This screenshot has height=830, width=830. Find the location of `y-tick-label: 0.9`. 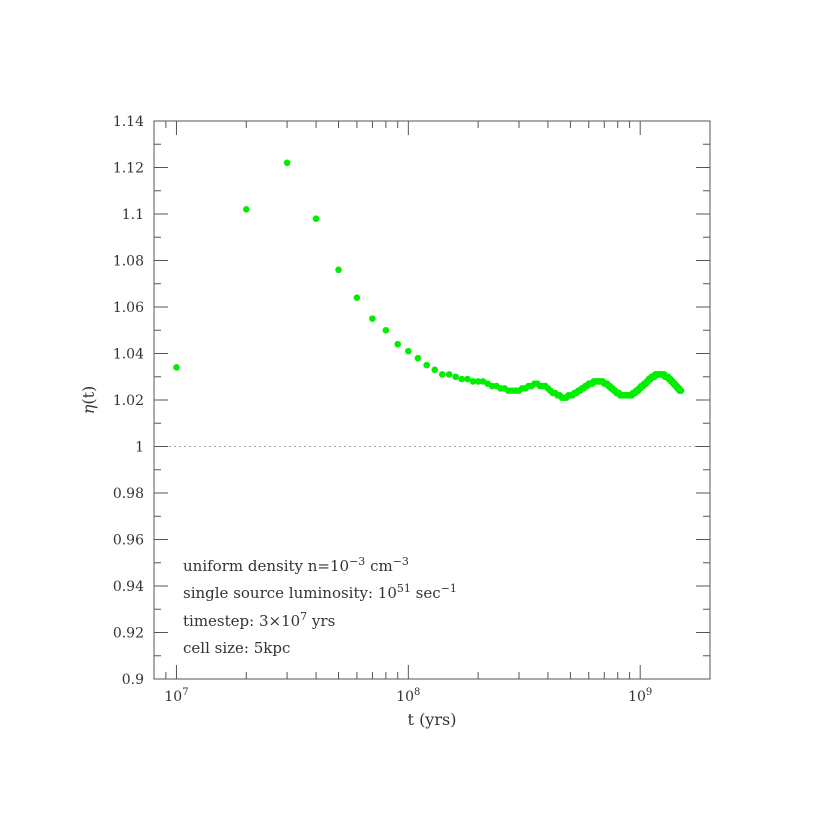

y-tick-label: 0.9 is located at coordinates (133, 680).